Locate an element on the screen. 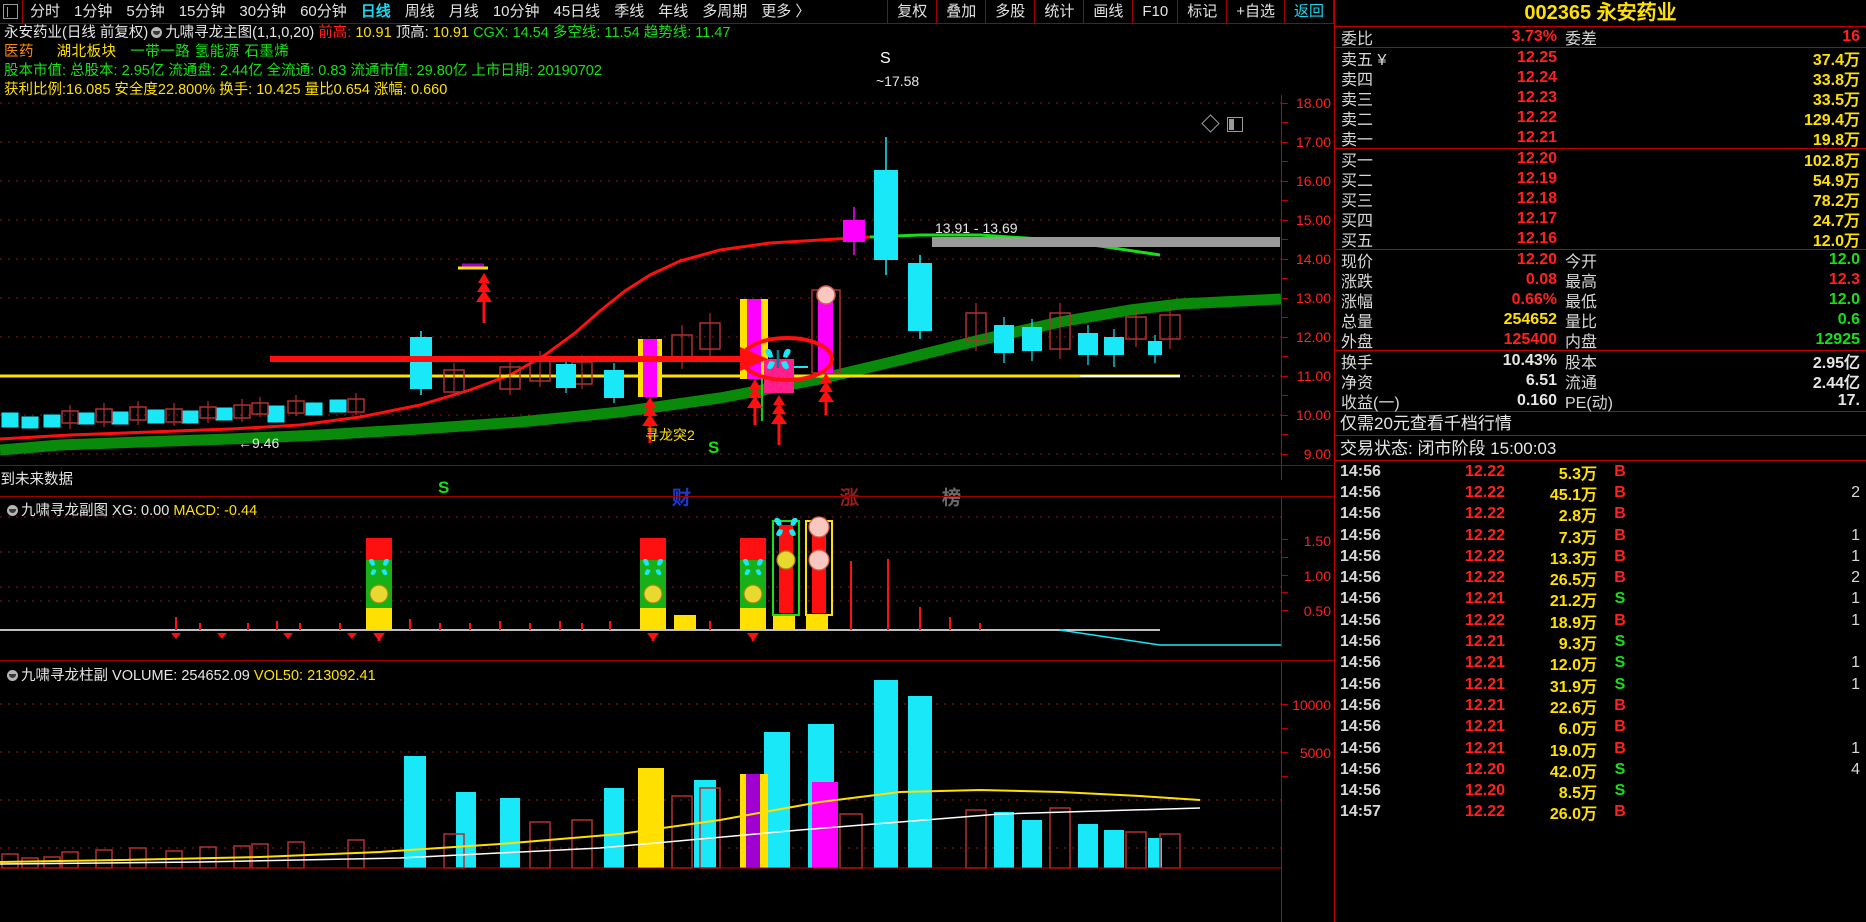 The image size is (1866, 922). sub1-axis-tick: 0.50 is located at coordinates (1317, 611).